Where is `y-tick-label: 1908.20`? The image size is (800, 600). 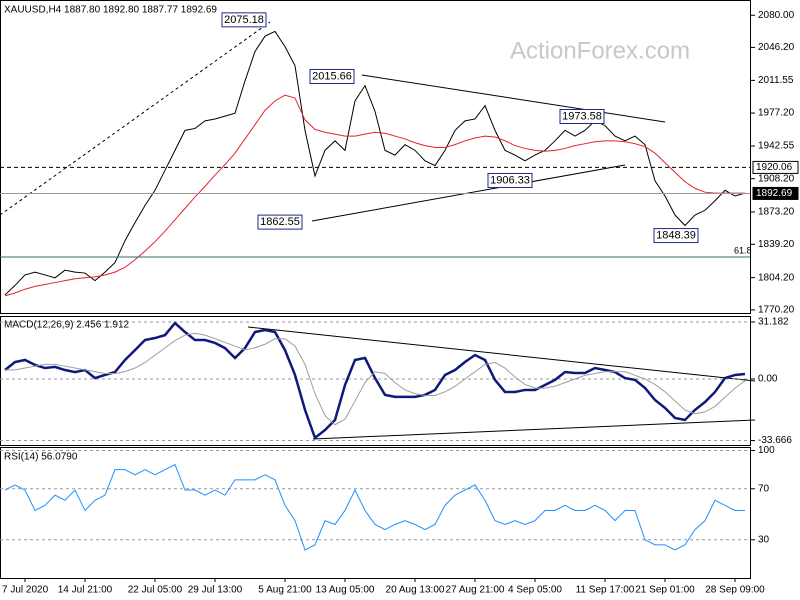 y-tick-label: 1908.20 is located at coordinates (776, 178).